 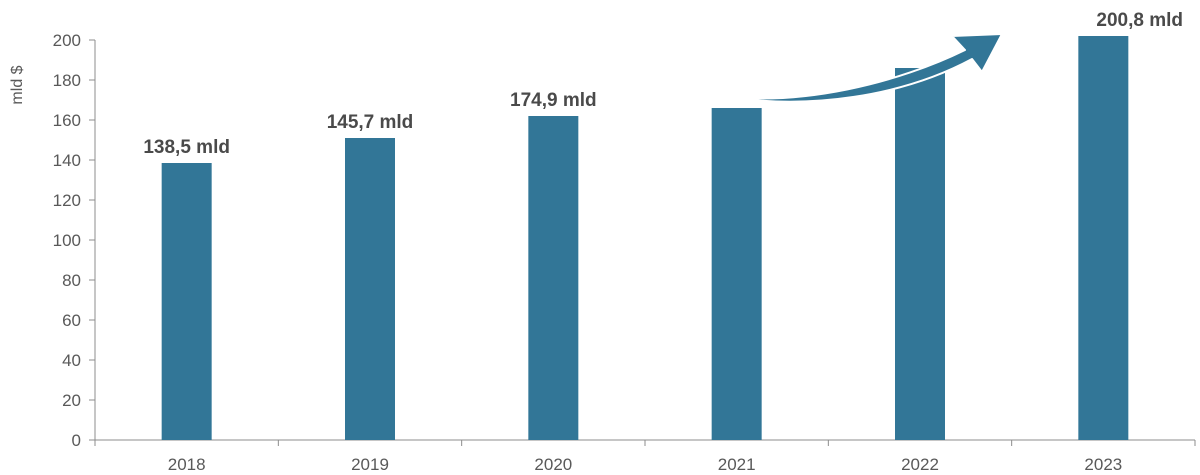 What do you see at coordinates (370, 122) in the screenshot?
I see `data-label: 145,7 mld` at bounding box center [370, 122].